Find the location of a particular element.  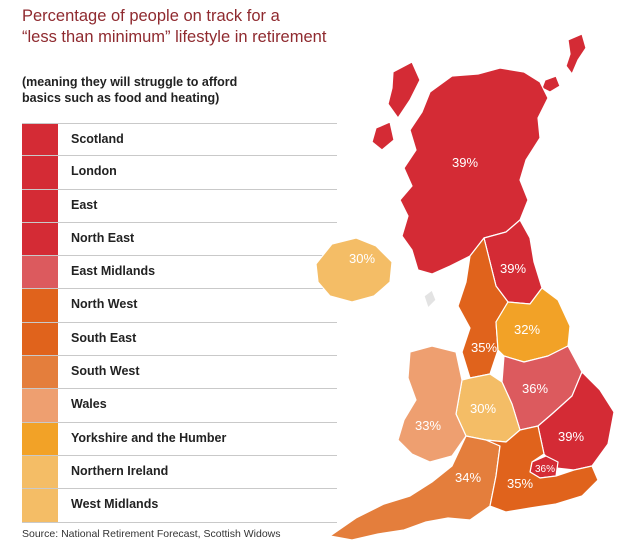

legend-label: Wales is located at coordinates (89, 404).